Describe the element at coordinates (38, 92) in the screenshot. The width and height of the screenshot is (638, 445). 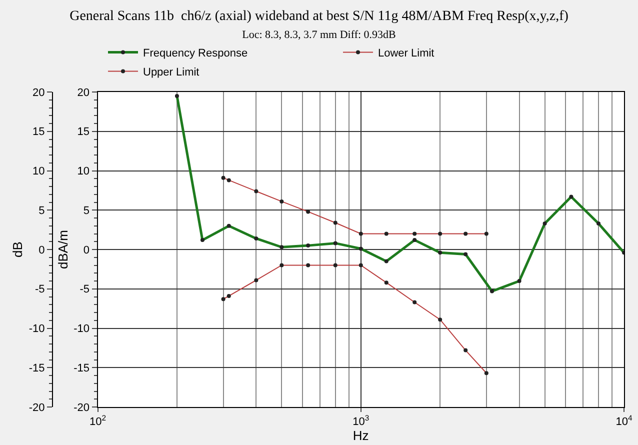
I see `y2-tick-label: 20` at that location.